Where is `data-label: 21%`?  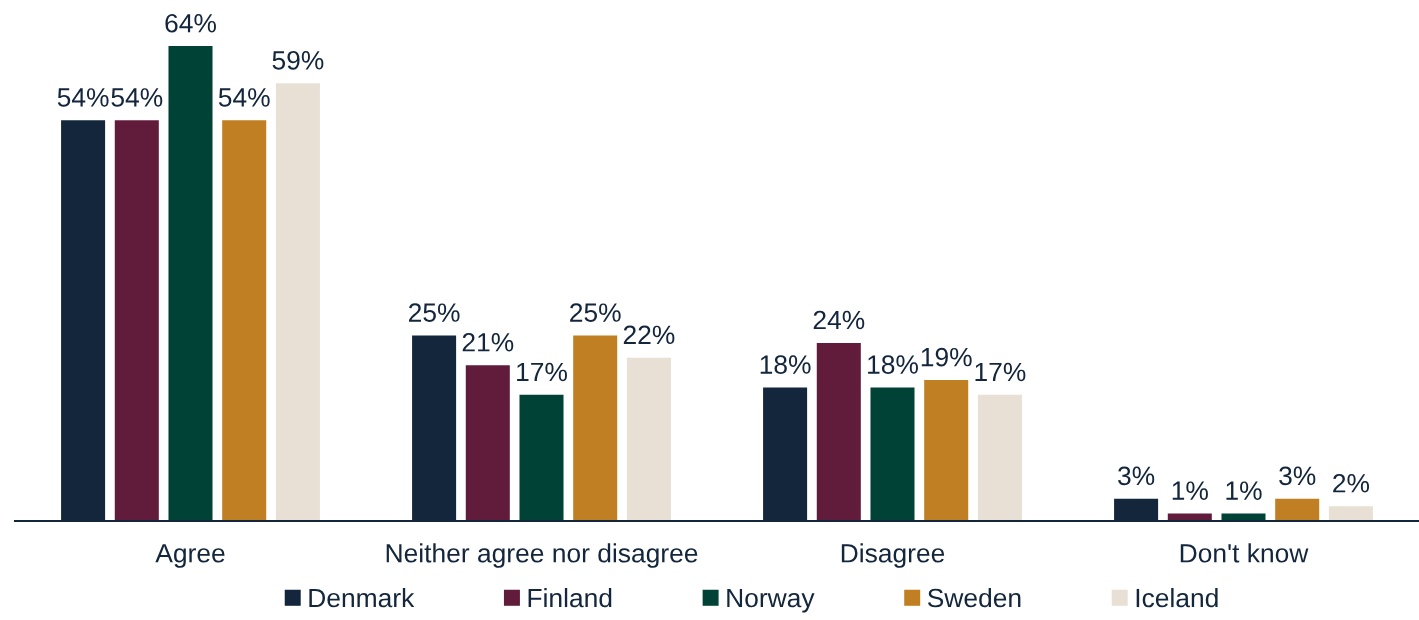 data-label: 21% is located at coordinates (488, 342).